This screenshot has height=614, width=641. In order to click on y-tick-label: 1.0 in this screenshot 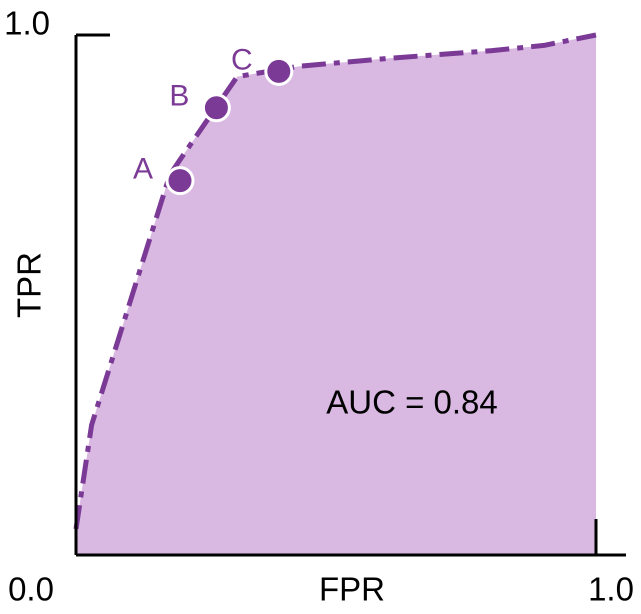, I will do `click(27, 23)`.